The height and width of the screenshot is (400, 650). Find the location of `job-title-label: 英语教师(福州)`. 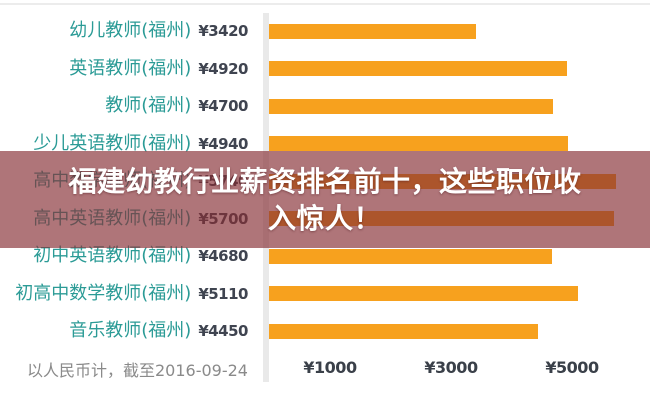

job-title-label: 英语教师(福州) is located at coordinates (130, 68).